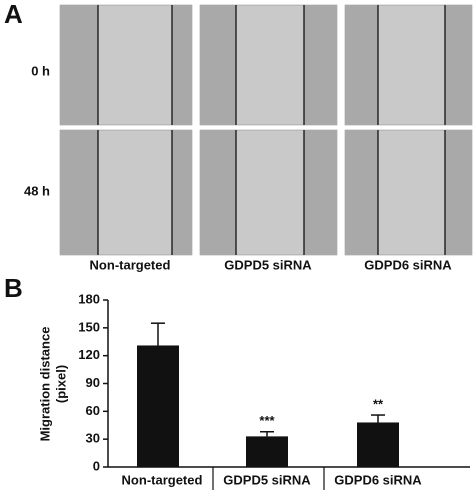 Image resolution: width=474 pixels, height=492 pixels. Describe the element at coordinates (13, 14) in the screenshot. I see `panel-label: A` at that location.